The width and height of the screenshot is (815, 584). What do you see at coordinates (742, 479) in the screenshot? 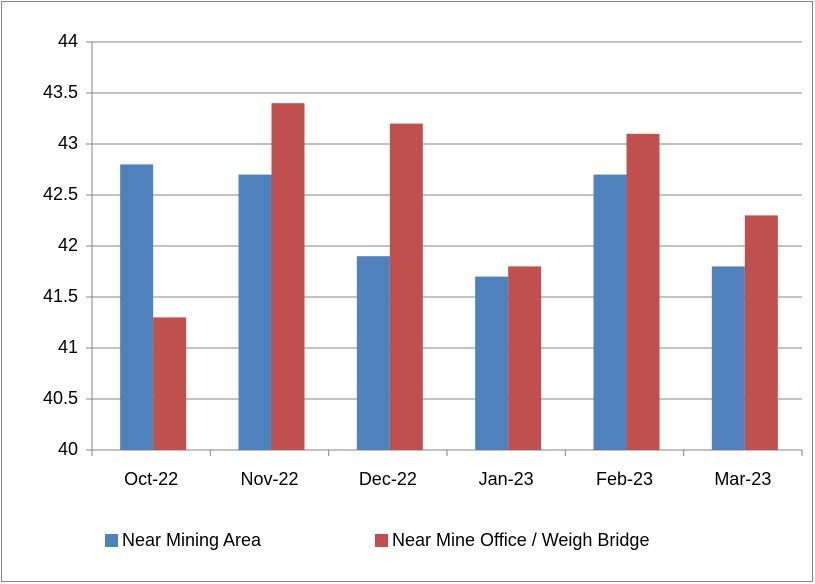
I see `x-tick-label: Mar-23` at bounding box center [742, 479].